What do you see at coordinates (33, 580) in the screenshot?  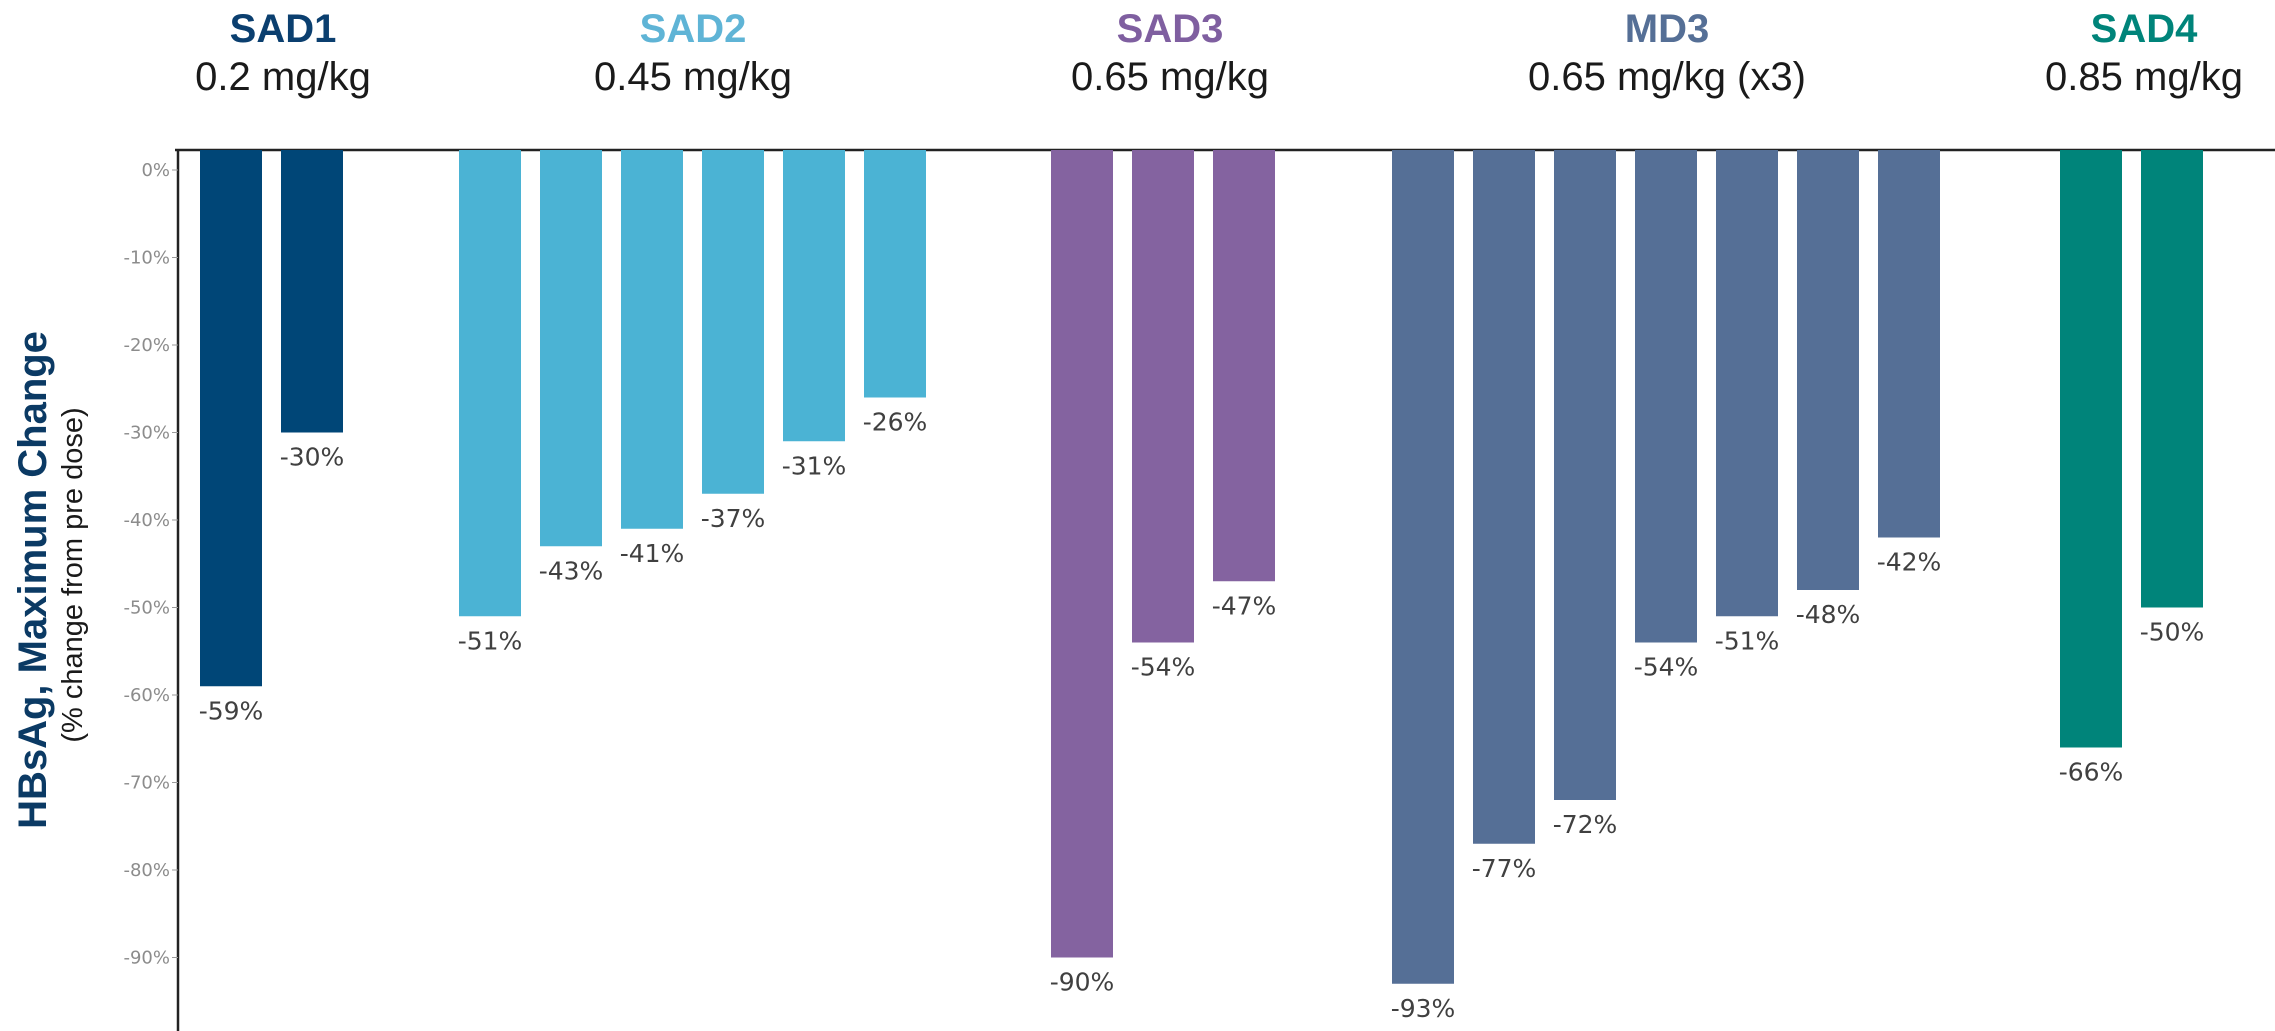 I see `y-axis-label: HBsAg, Maximum Change` at bounding box center [33, 580].